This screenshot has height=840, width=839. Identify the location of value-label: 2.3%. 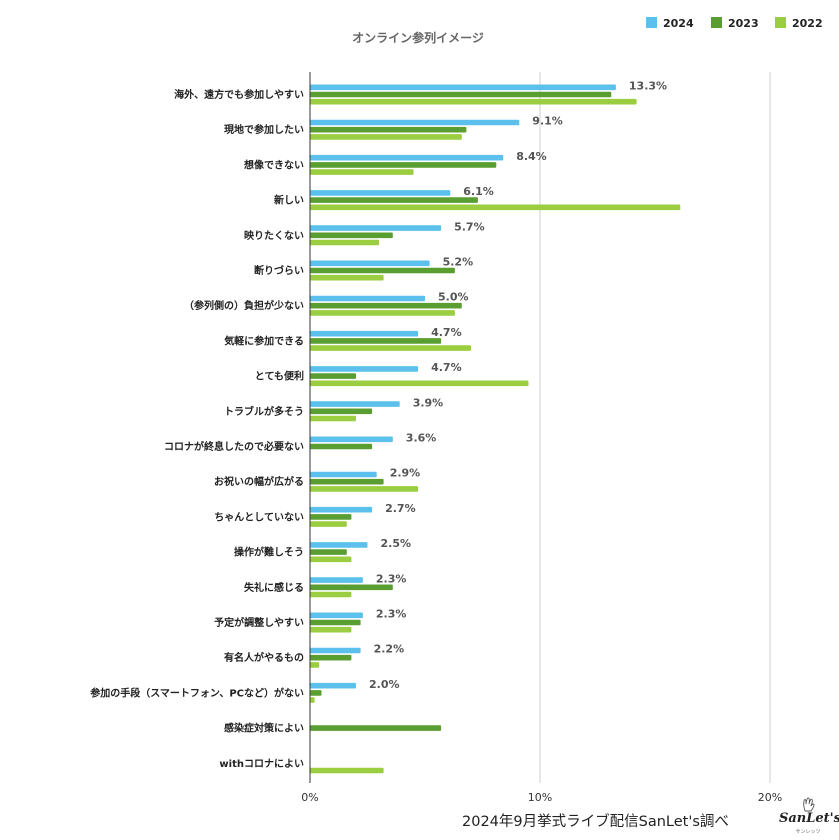
(391, 614).